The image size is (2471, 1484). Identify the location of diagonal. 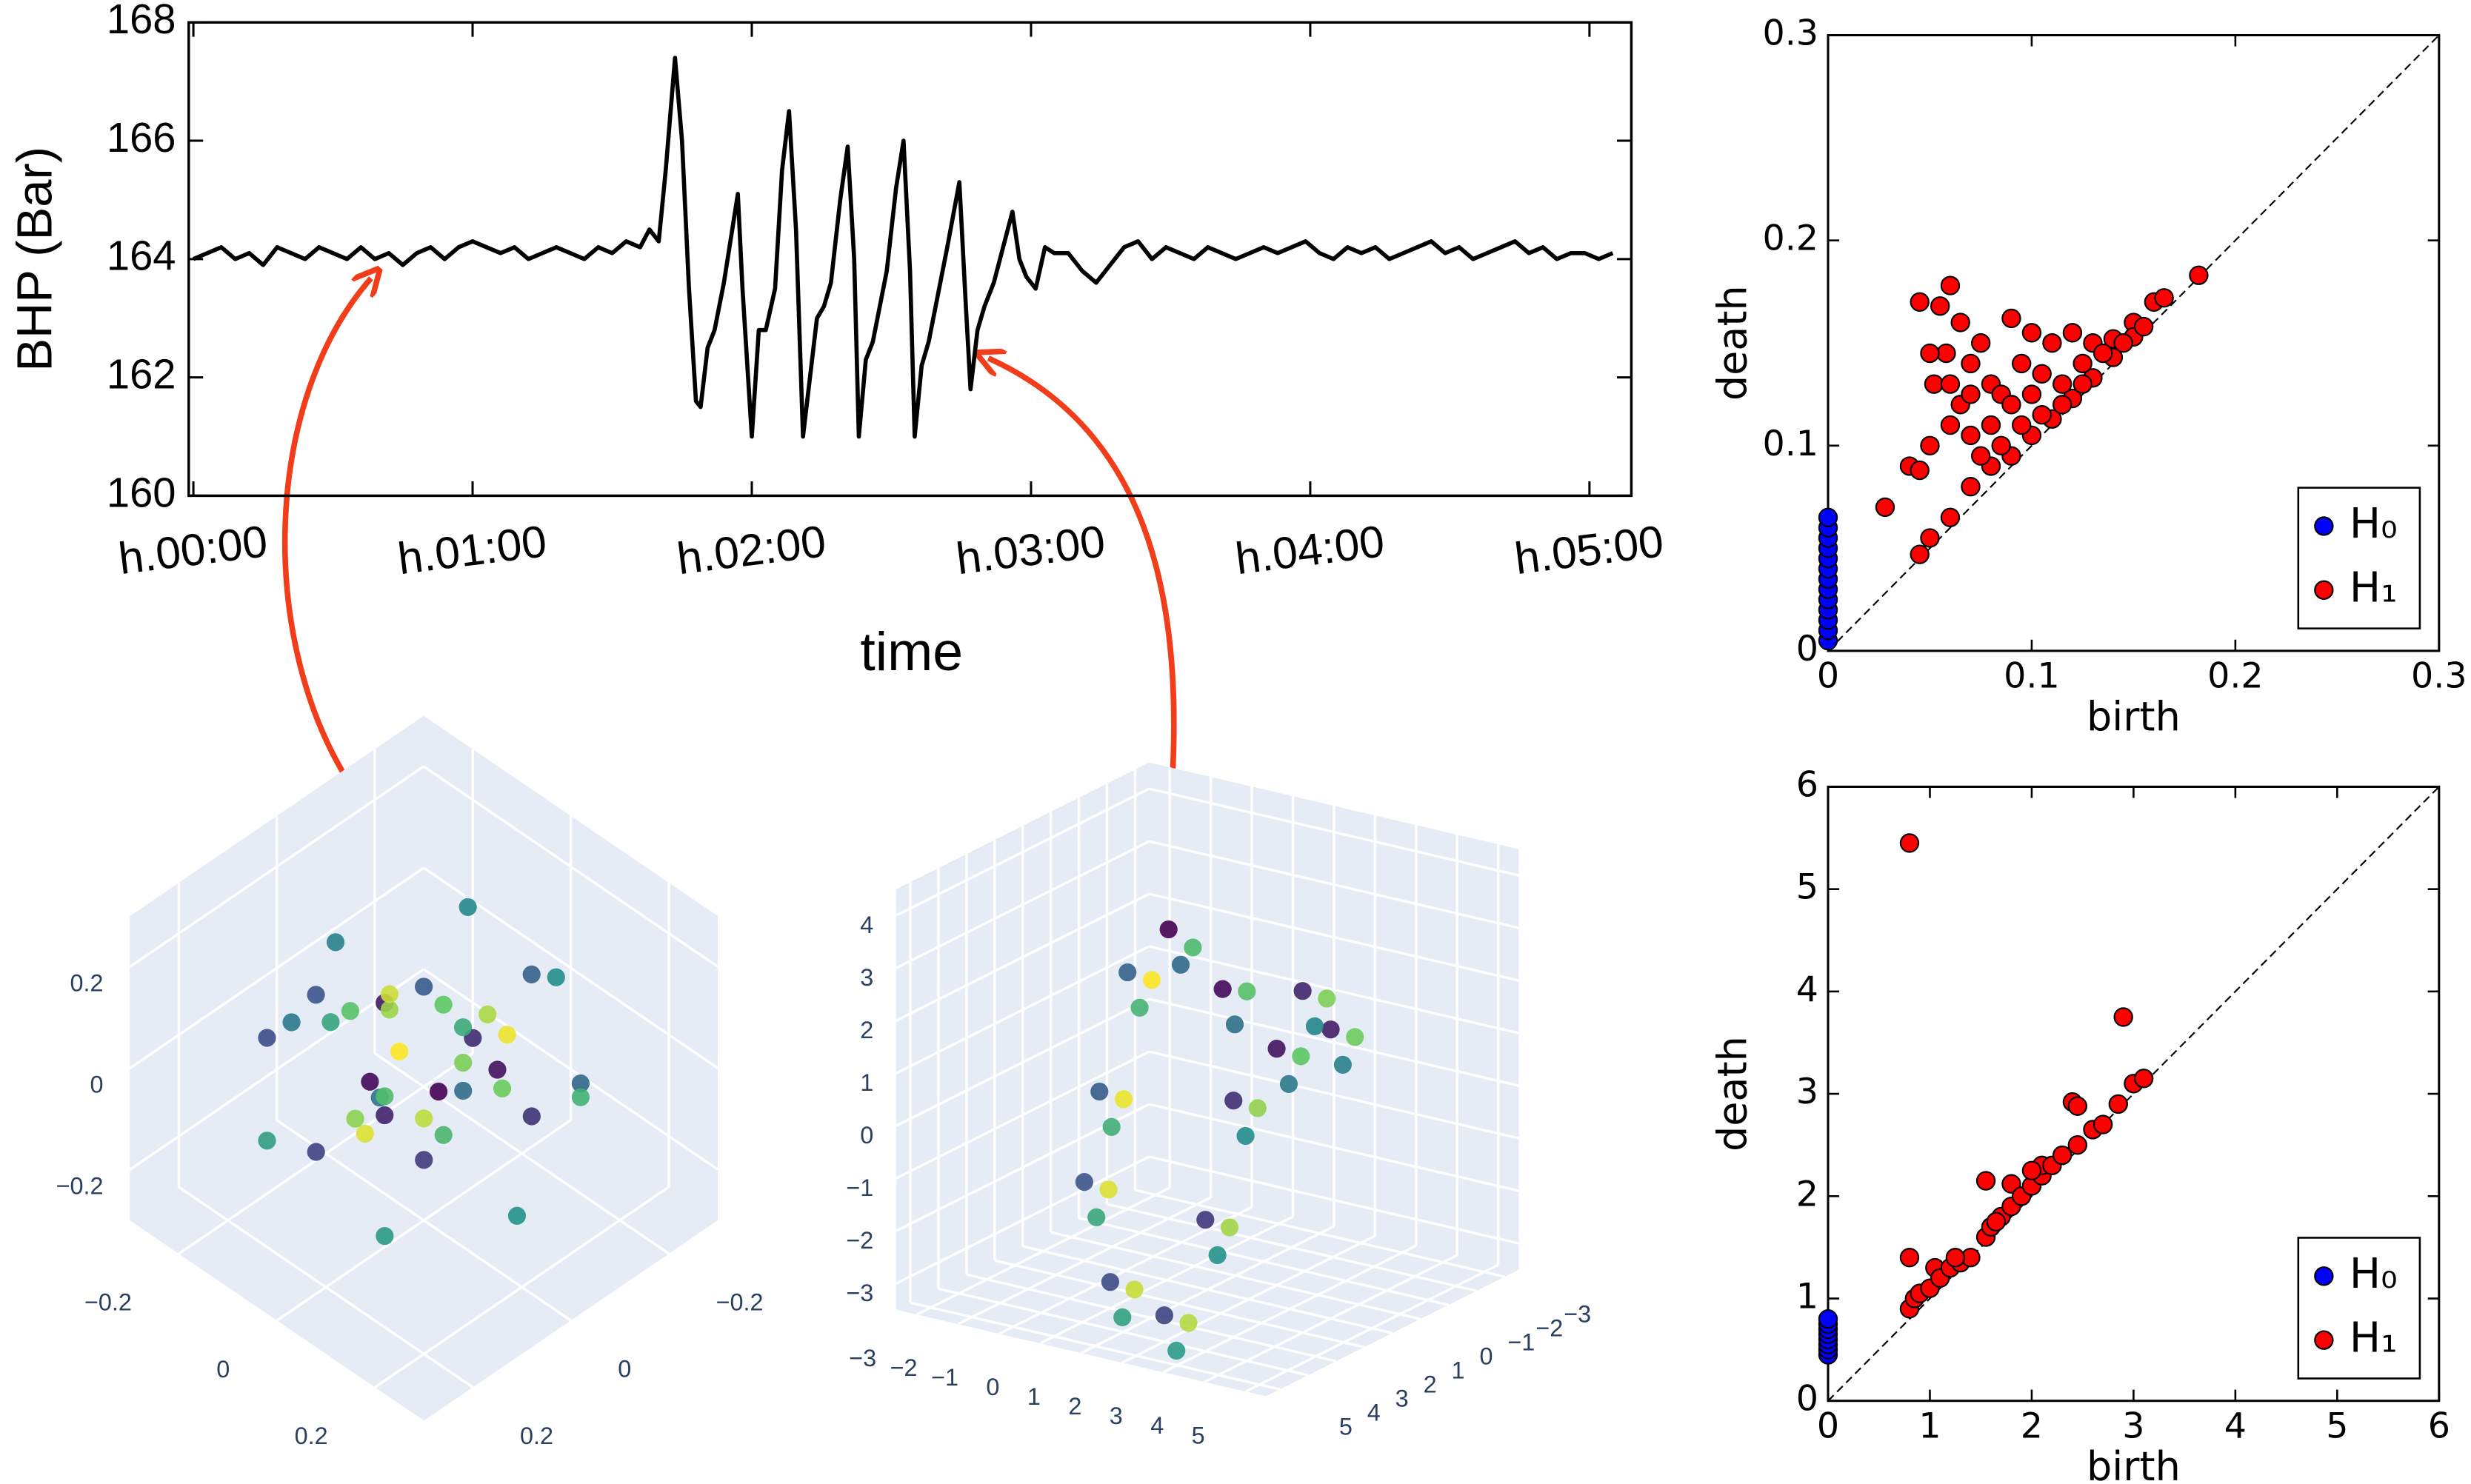
(2133, 343).